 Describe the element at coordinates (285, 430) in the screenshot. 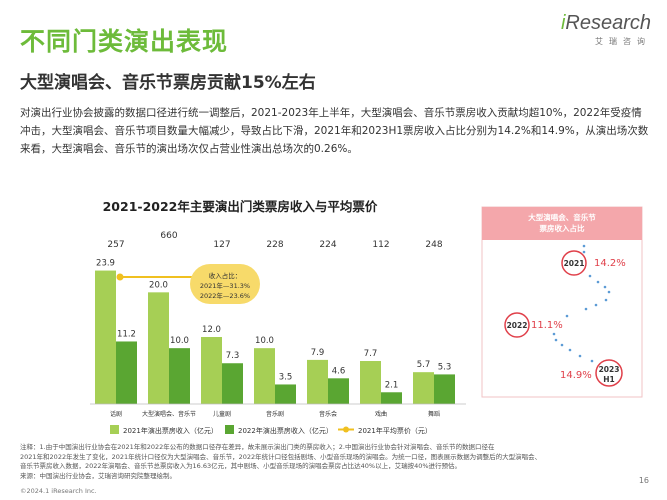

I see `legend-label-2022: 2022年演出票房收入（亿元）` at that location.